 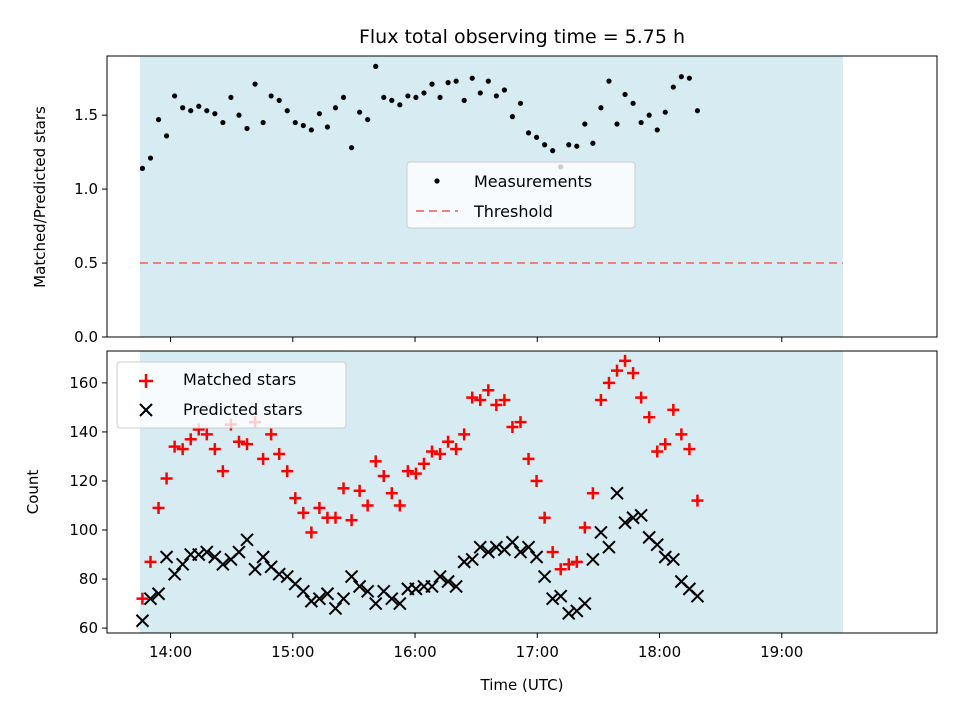 What do you see at coordinates (86, 337) in the screenshot?
I see `top-ytick-label: 0.0` at bounding box center [86, 337].